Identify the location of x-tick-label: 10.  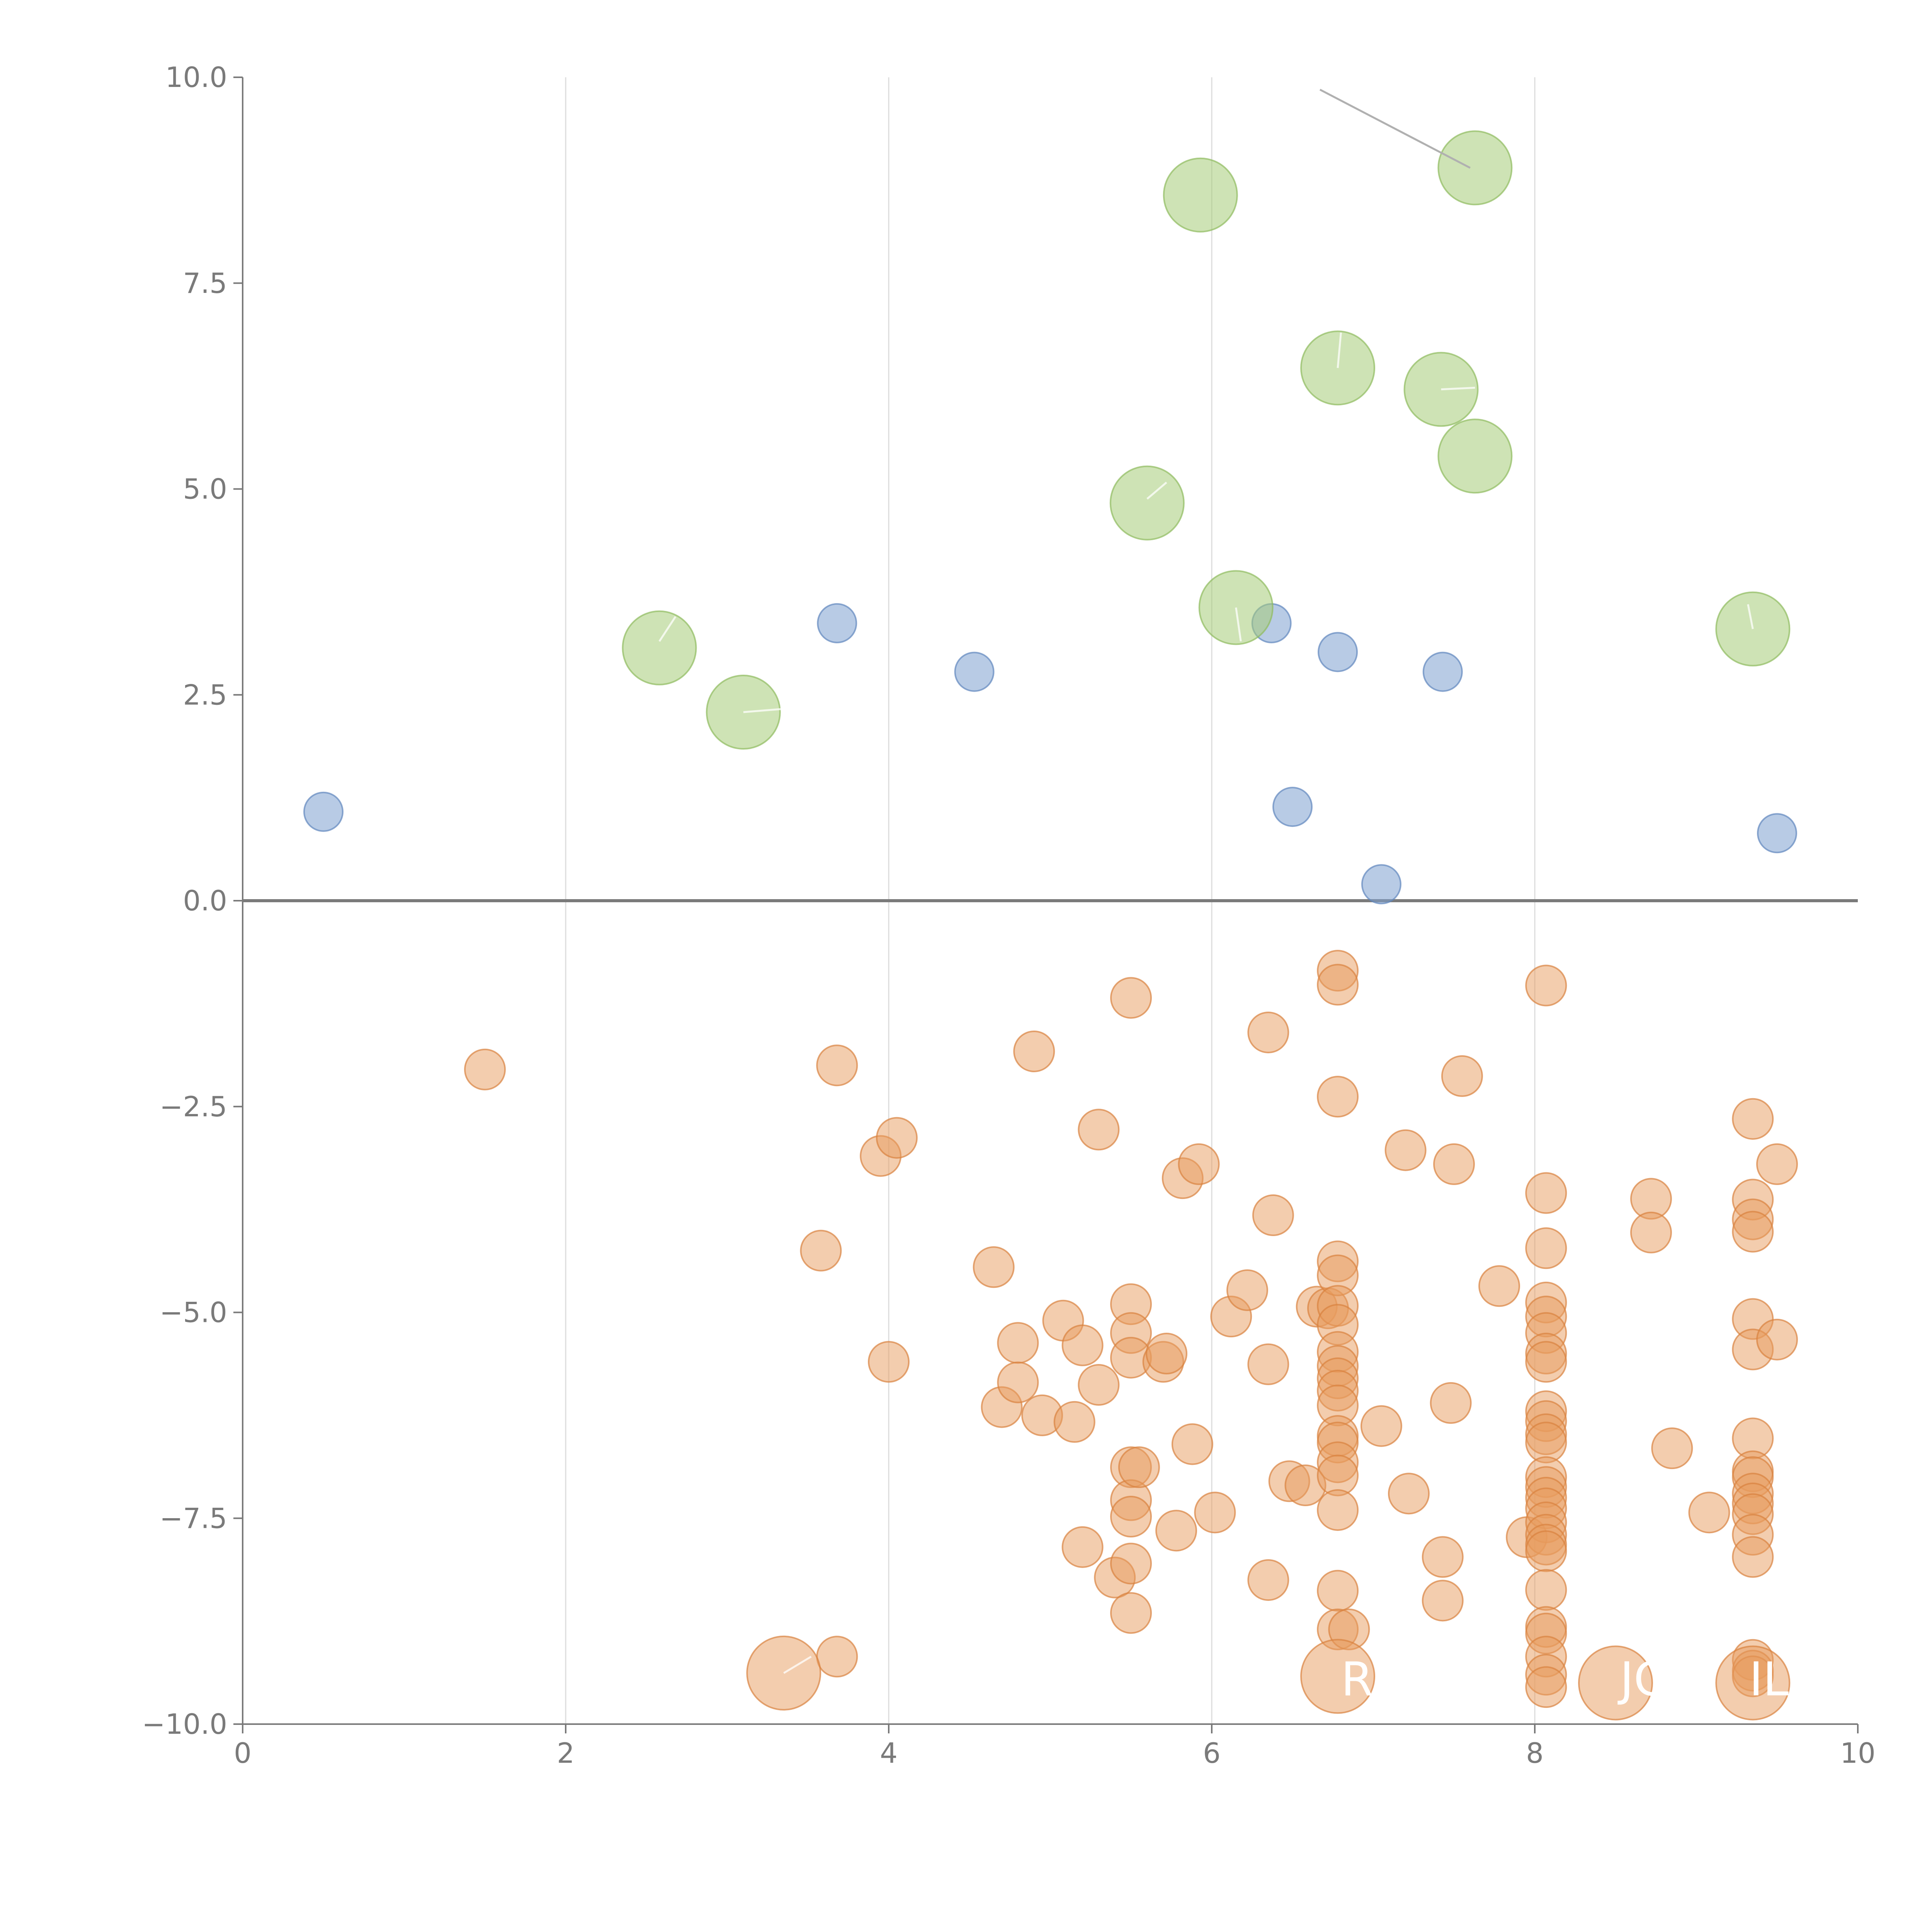
(1858, 1753).